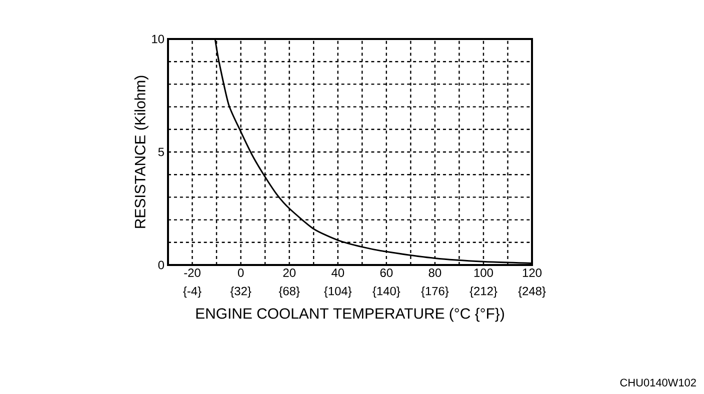 This screenshot has height=394, width=704. Describe the element at coordinates (241, 272) in the screenshot. I see `x-tick-label: 0` at that location.